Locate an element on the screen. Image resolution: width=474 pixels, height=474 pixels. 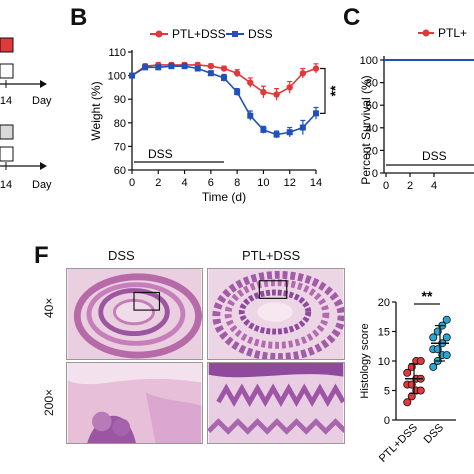
weight-significance-stars: ** is located at coordinates (335, 90).